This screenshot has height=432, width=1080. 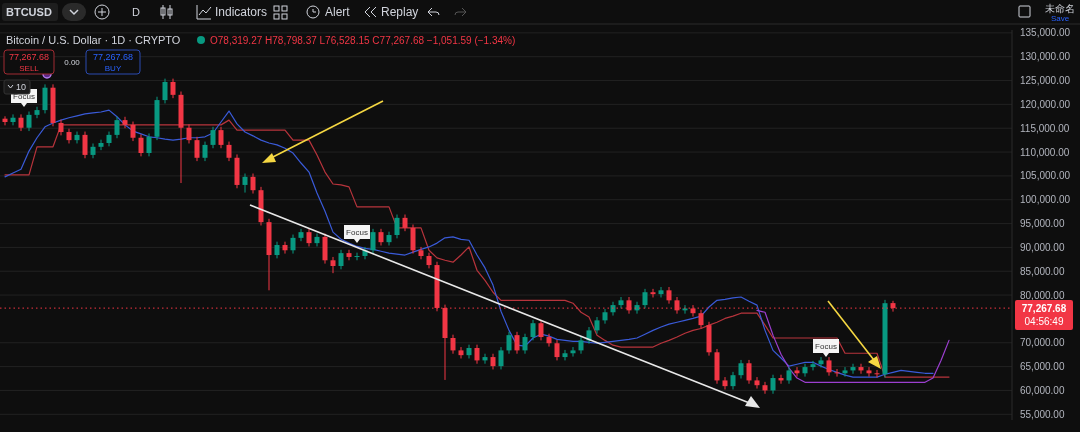 What do you see at coordinates (113, 68) in the screenshot?
I see `annotation: BUY` at bounding box center [113, 68].